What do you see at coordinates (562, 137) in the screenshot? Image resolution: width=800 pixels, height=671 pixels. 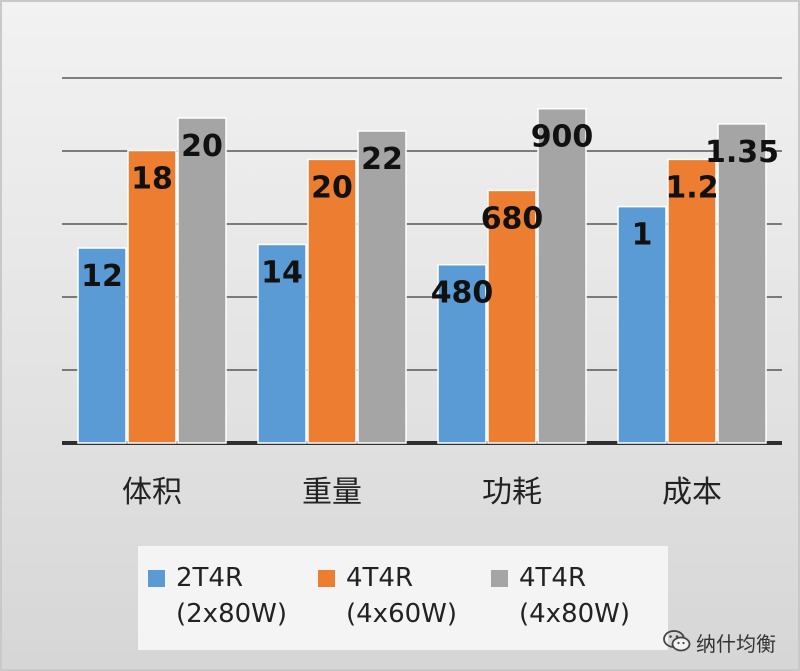 I see `data-label-功耗-series-3: 900` at bounding box center [562, 137].